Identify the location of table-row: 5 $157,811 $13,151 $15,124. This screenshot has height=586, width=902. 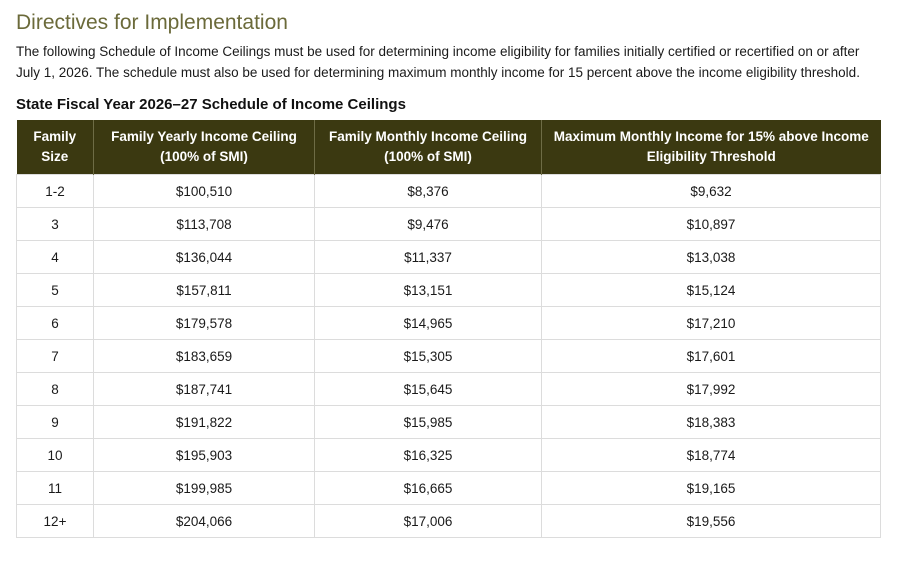
(448, 290).